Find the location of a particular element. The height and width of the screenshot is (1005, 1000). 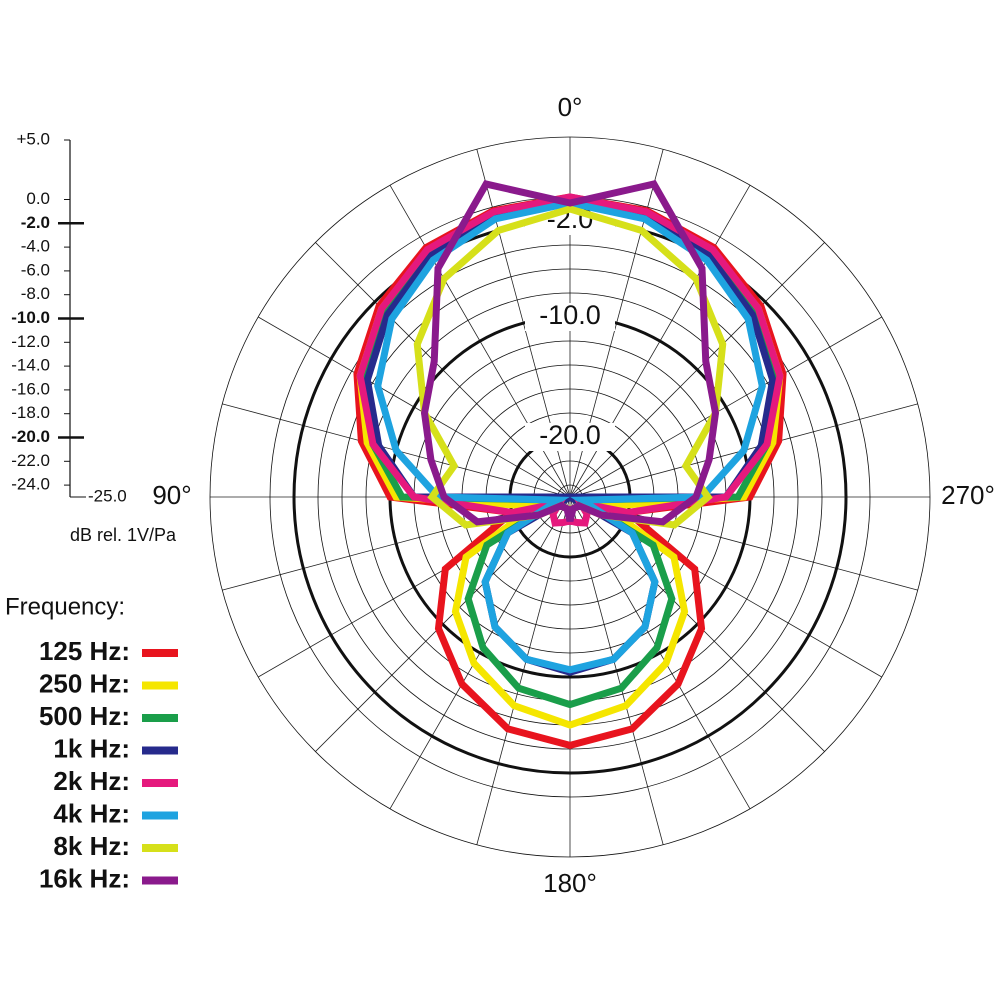

angle-label: 270° is located at coordinates (968, 495).